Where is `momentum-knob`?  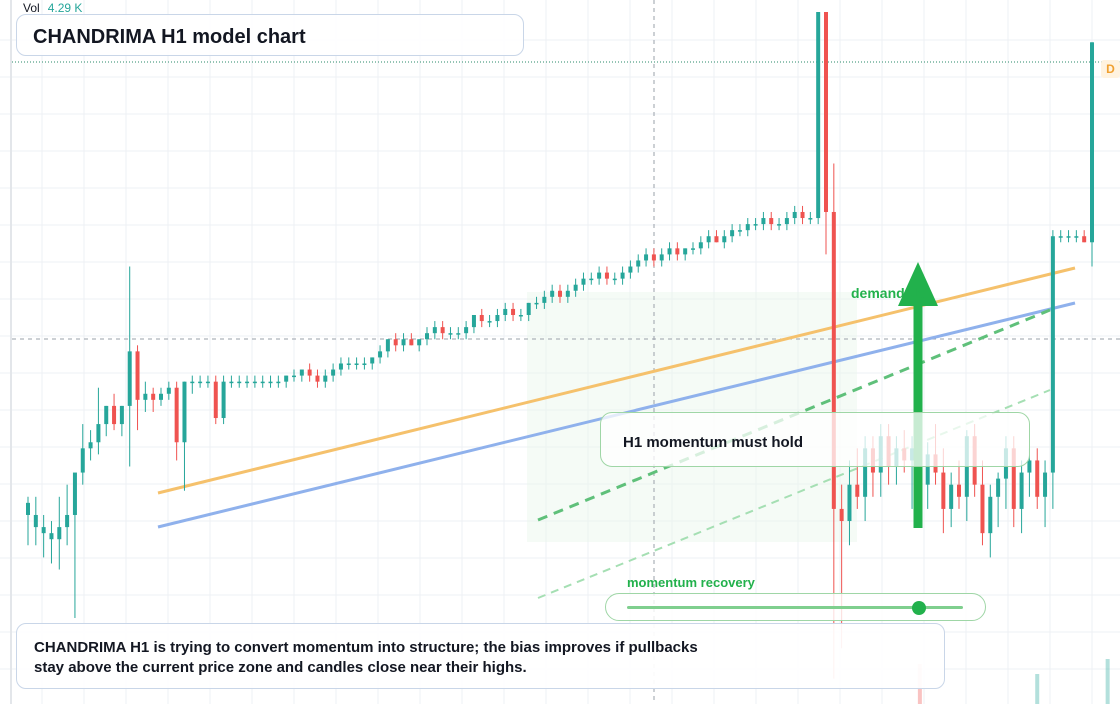
momentum-knob is located at coordinates (919, 608).